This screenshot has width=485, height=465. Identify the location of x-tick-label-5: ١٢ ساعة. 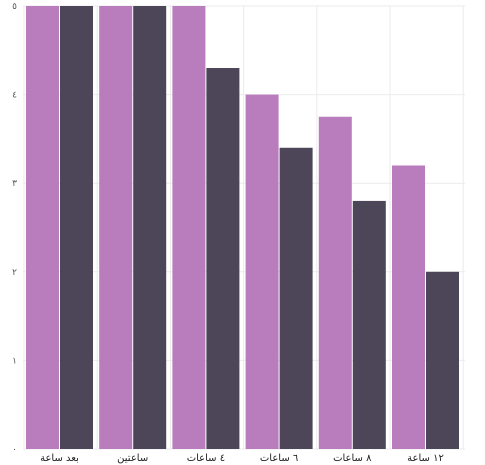
(425, 458).